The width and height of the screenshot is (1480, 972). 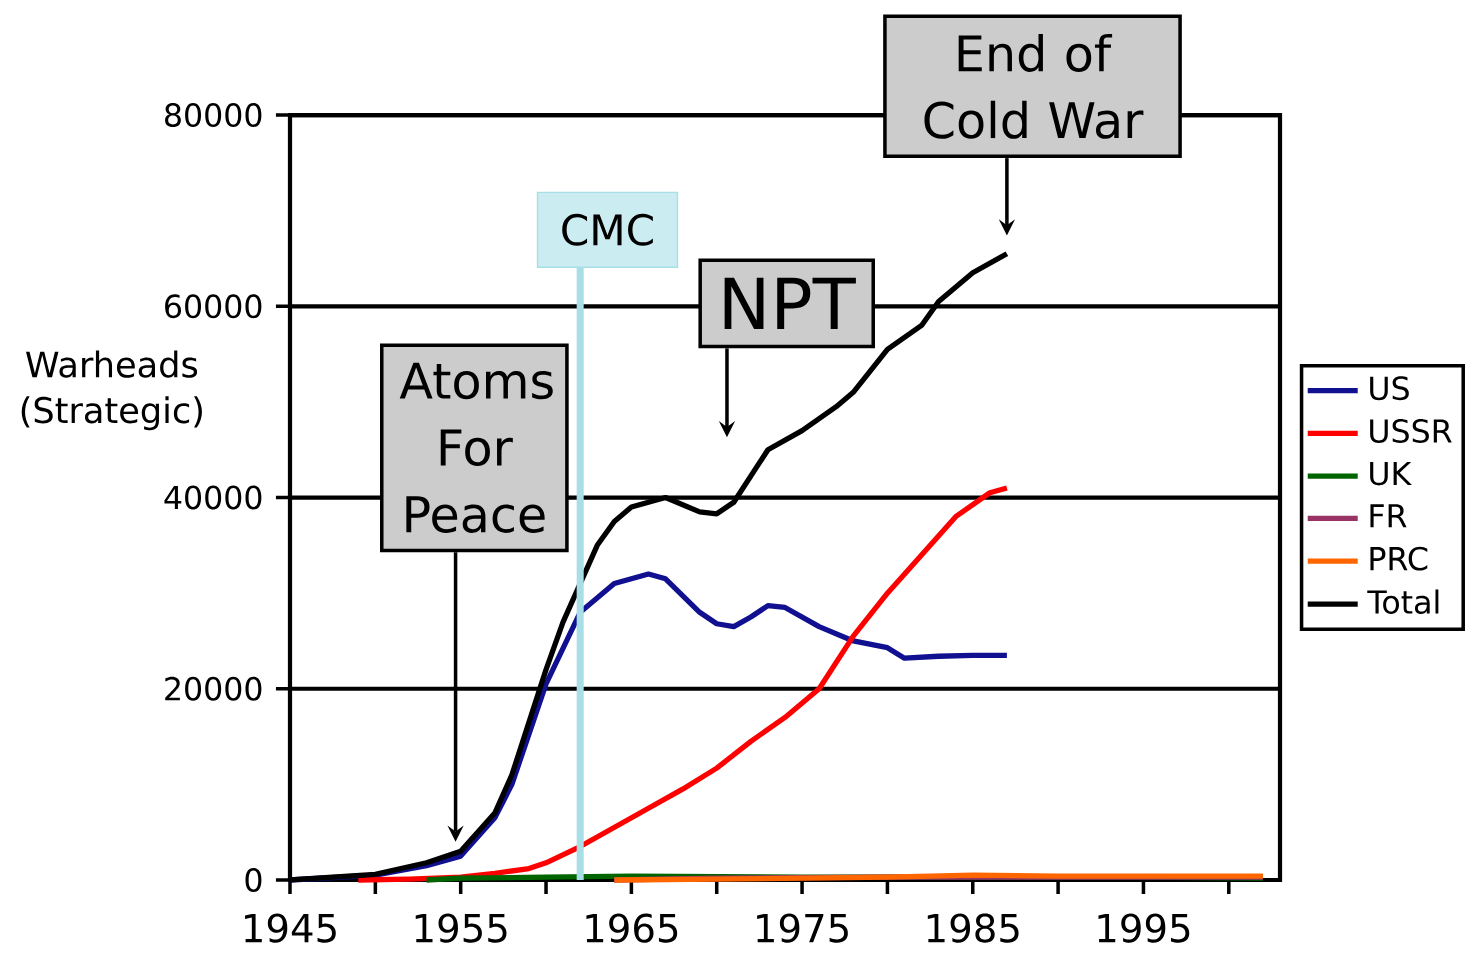 I want to click on x-tick-label: 1965, so click(x=632, y=928).